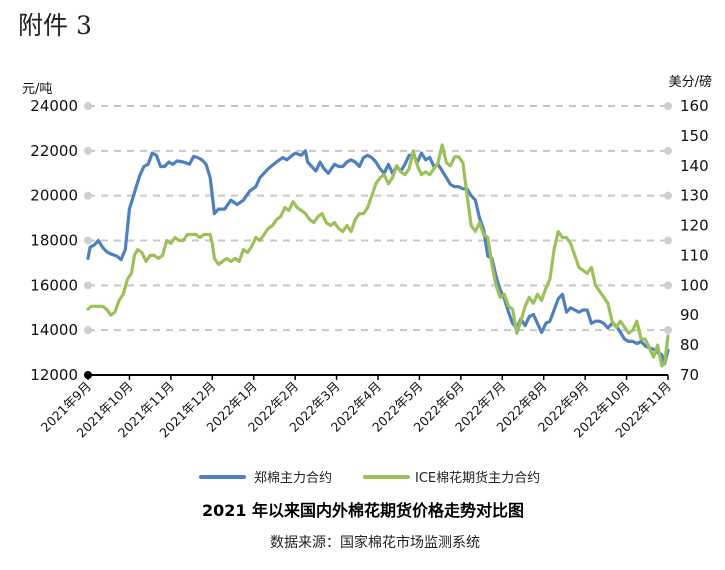 The width and height of the screenshot is (725, 570). I want to click on right-axis-tick-label: 110, so click(694, 255).